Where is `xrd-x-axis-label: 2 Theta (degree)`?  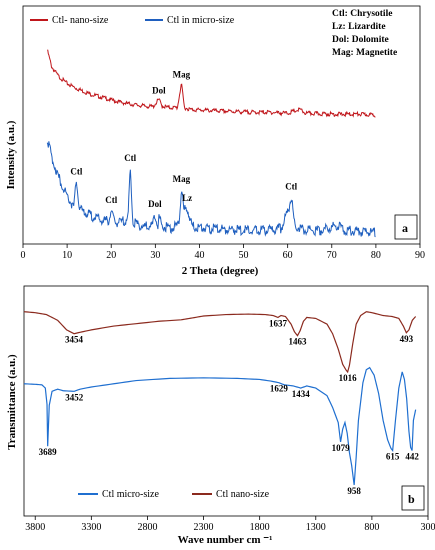
xrd-x-axis-label: 2 Theta (degree) is located at coordinates (220, 271).